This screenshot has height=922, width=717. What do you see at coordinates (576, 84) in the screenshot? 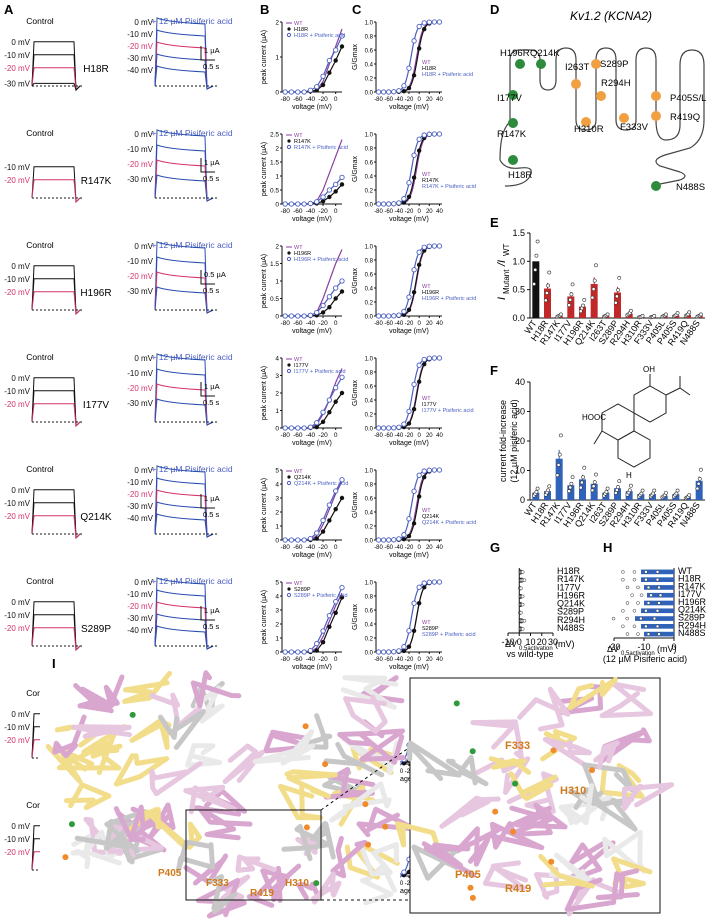
I see `topology-mutation-orange` at bounding box center [576, 84].